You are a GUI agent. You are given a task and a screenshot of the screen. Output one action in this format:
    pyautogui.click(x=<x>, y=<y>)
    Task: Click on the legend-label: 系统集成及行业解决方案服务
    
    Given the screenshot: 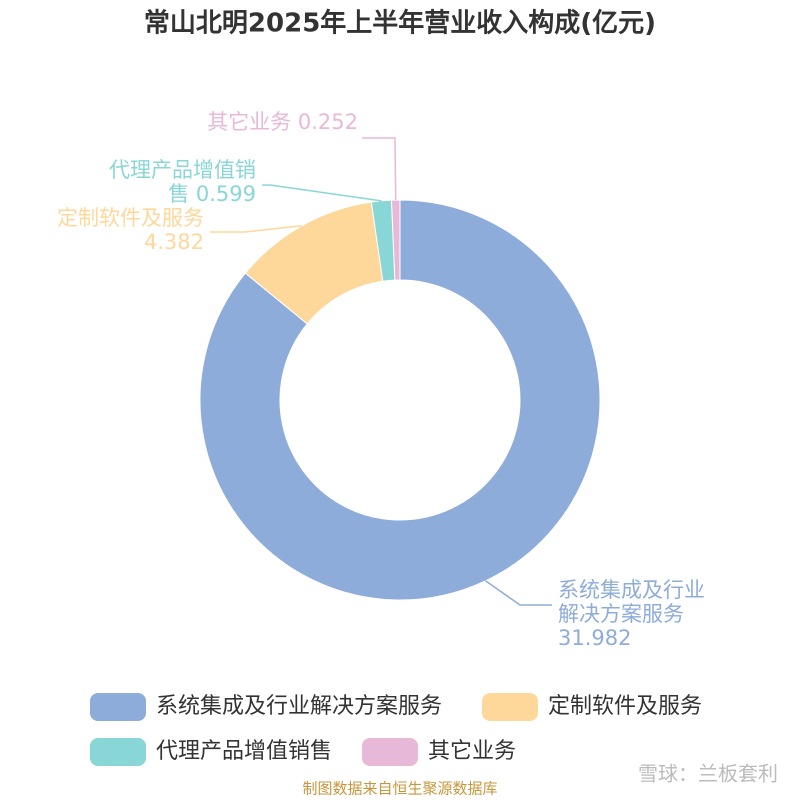 What is the action you would take?
    pyautogui.click(x=299, y=706)
    